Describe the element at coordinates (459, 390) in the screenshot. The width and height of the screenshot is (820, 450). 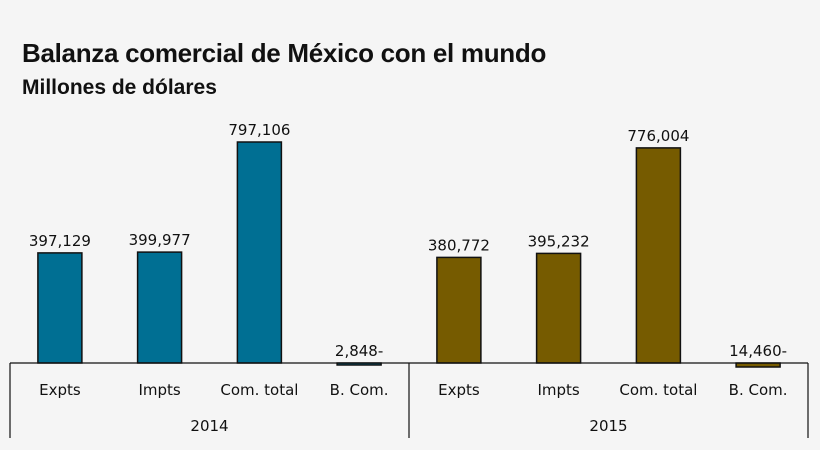
I see `category-label-2015-0: Expts` at that location.